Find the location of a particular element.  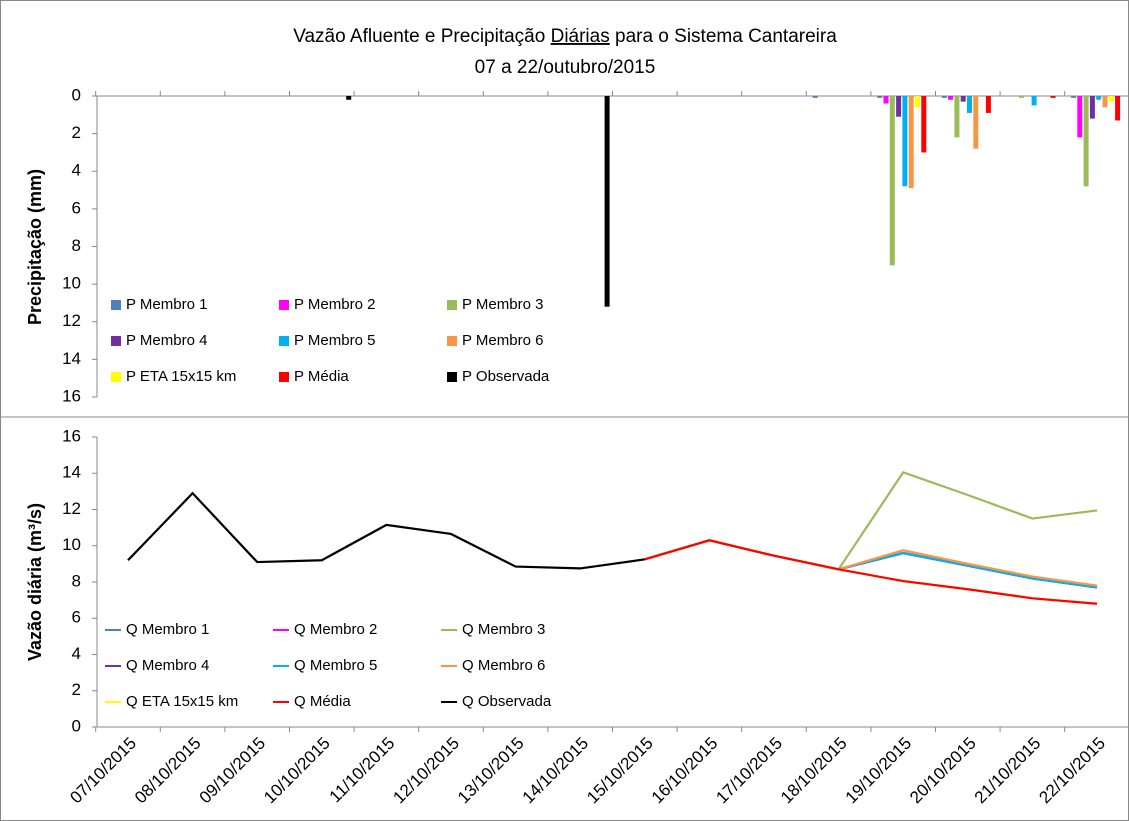

legend-label: Q Membro 5 is located at coordinates (335, 665).